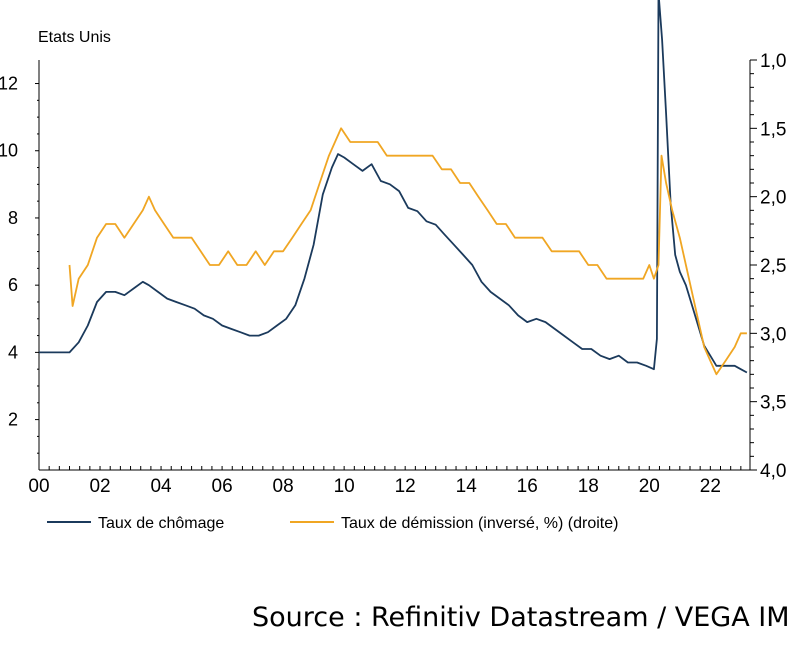 Image resolution: width=812 pixels, height=656 pixels. Describe the element at coordinates (710, 486) in the screenshot. I see `bottom-tick-label: 22` at that location.